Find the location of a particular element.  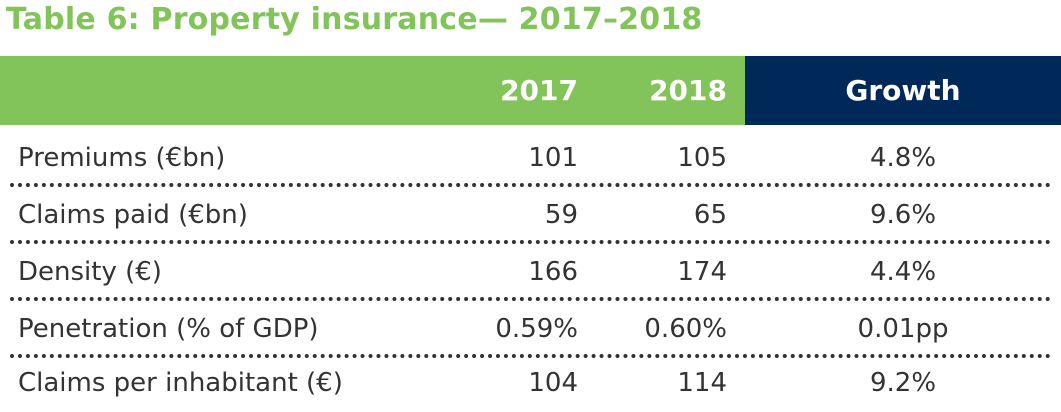

header-2018: 2018 is located at coordinates (688, 90).